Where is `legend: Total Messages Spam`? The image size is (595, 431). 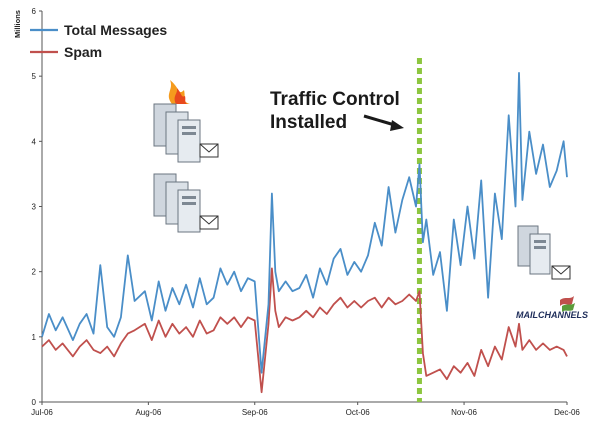
legend: Total Messages Spam is located at coordinates (98, 41).